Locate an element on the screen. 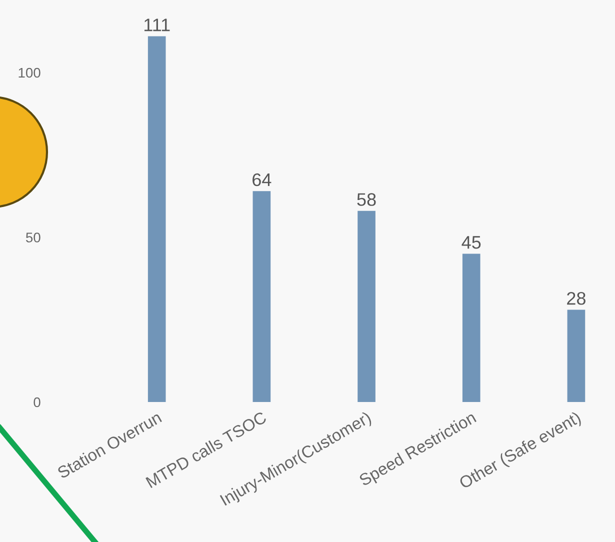  data-label: 64 is located at coordinates (262, 179).